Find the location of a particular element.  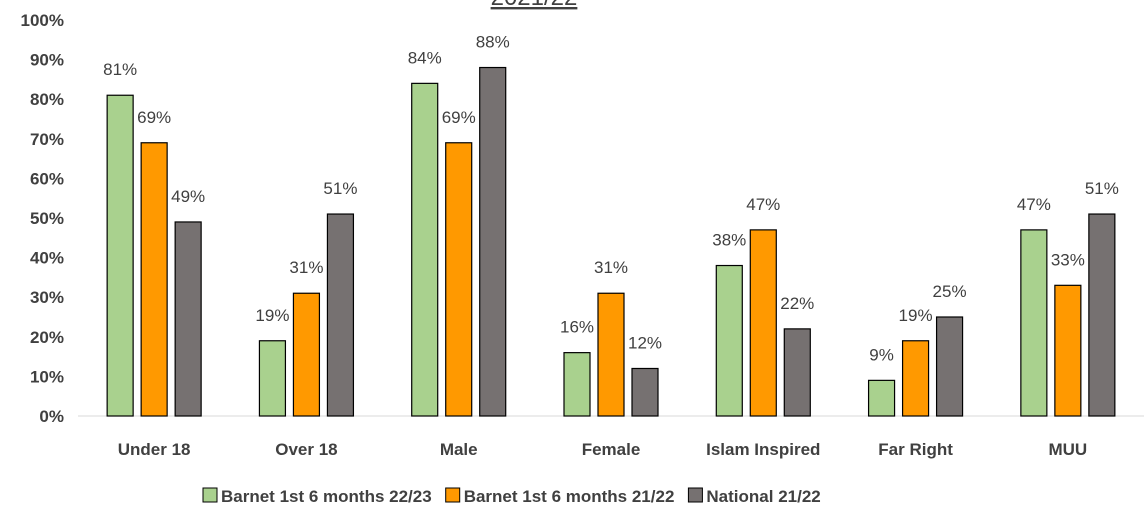

y-tick-label: 100% is located at coordinates (42, 20).